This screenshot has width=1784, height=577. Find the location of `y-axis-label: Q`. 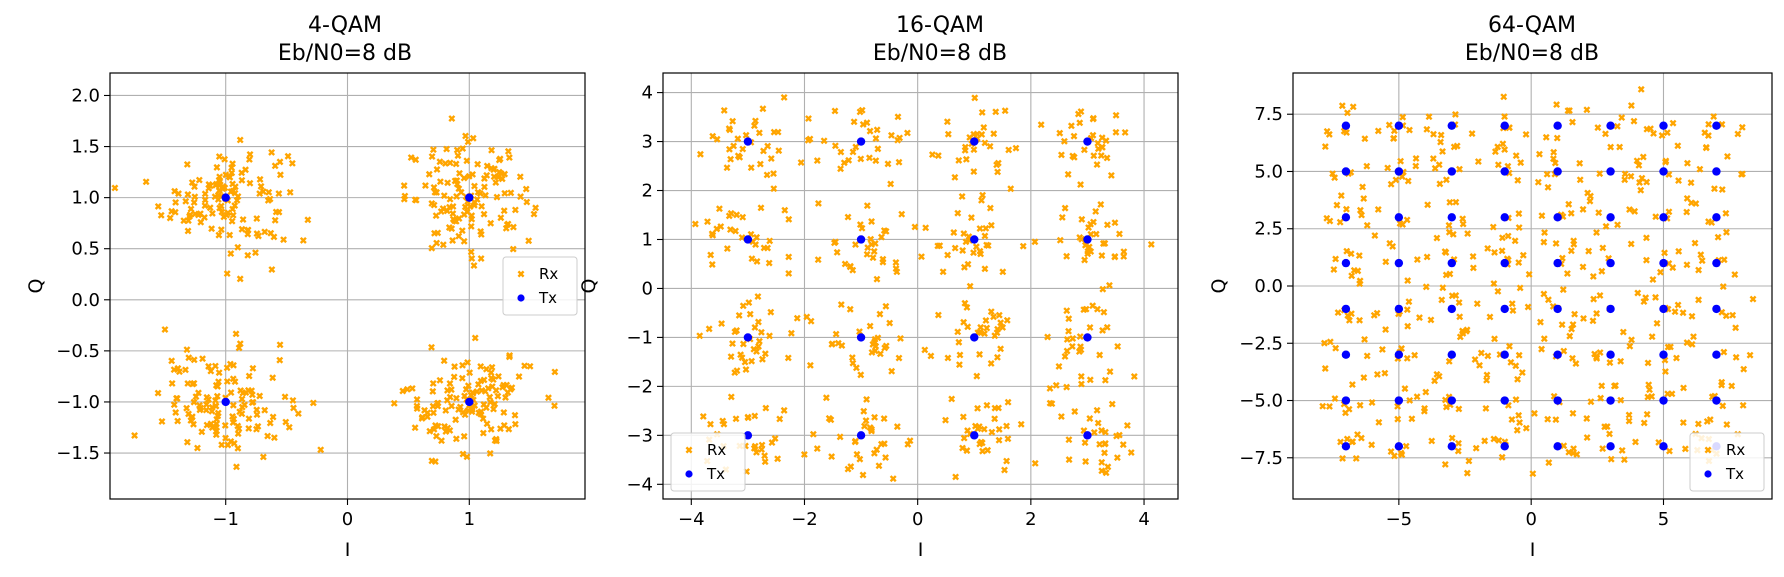

y-axis-label: Q is located at coordinates (589, 286).